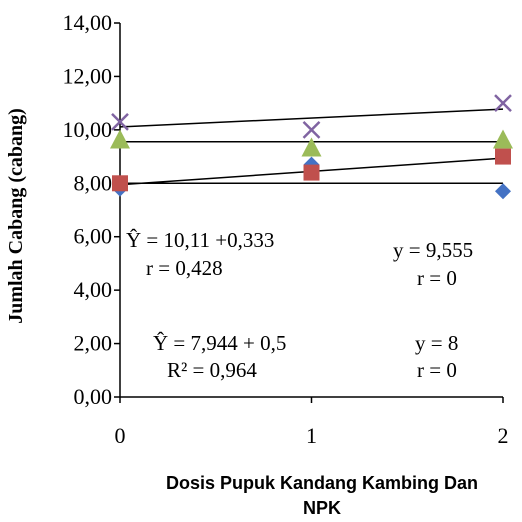 The height and width of the screenshot is (522, 522). I want to click on annotation-r-3: R² = 0,964, so click(212, 370).